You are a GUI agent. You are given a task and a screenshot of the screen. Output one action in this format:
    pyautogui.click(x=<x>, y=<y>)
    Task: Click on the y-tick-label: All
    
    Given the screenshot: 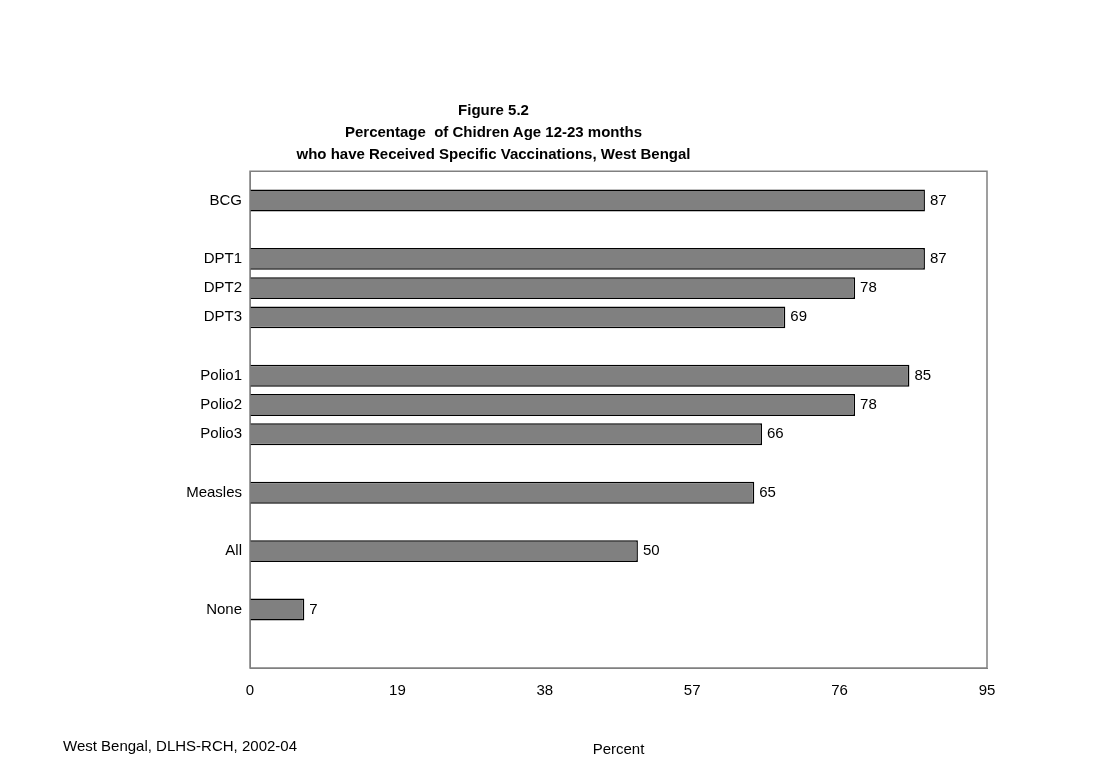 What is the action you would take?
    pyautogui.click(x=233, y=550)
    